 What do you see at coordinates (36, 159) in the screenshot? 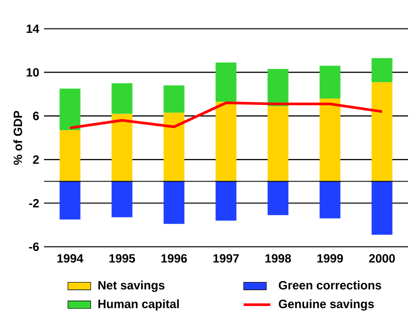
I see `y-tick-label: 2` at bounding box center [36, 159].